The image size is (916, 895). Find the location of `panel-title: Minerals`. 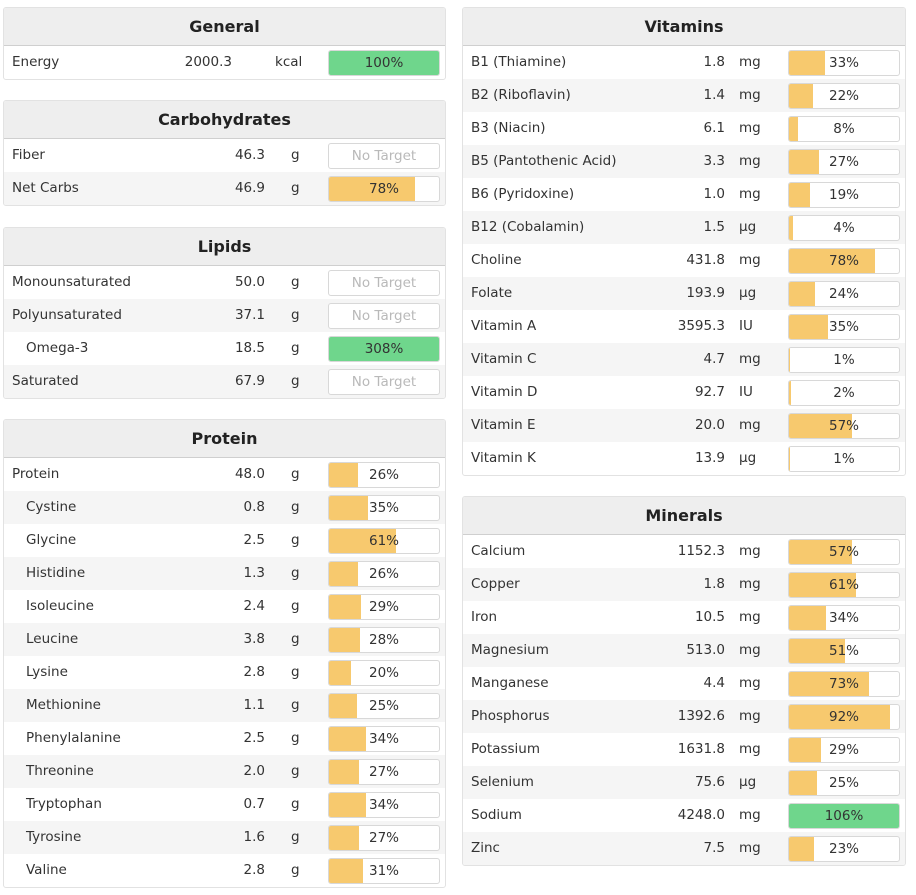

panel-title: Minerals is located at coordinates (684, 516).